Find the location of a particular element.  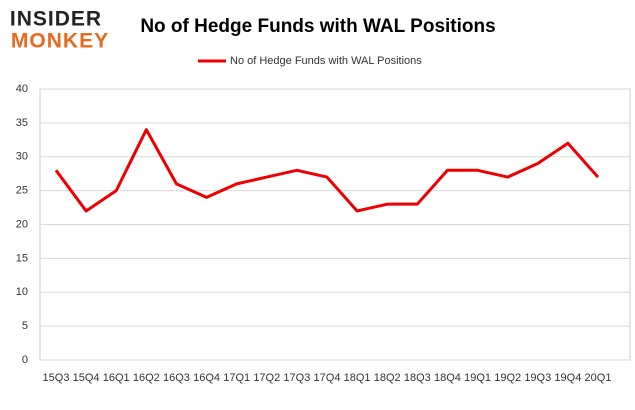

x-tick-label: 17Q3 is located at coordinates (296, 378).